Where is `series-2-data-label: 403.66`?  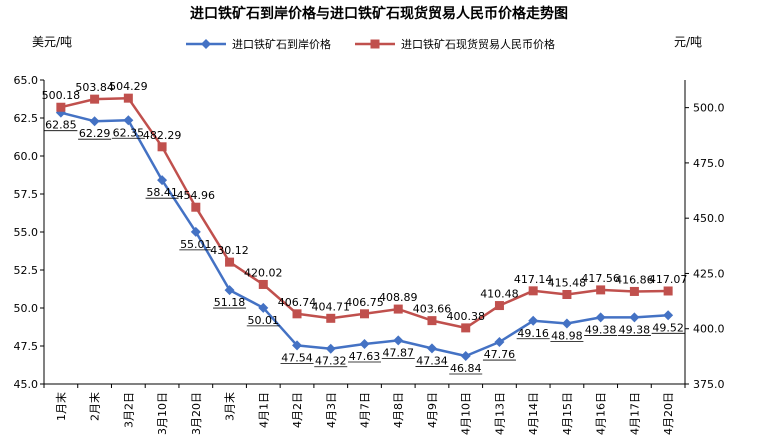
series-2-data-label: 403.66 is located at coordinates (432, 309).